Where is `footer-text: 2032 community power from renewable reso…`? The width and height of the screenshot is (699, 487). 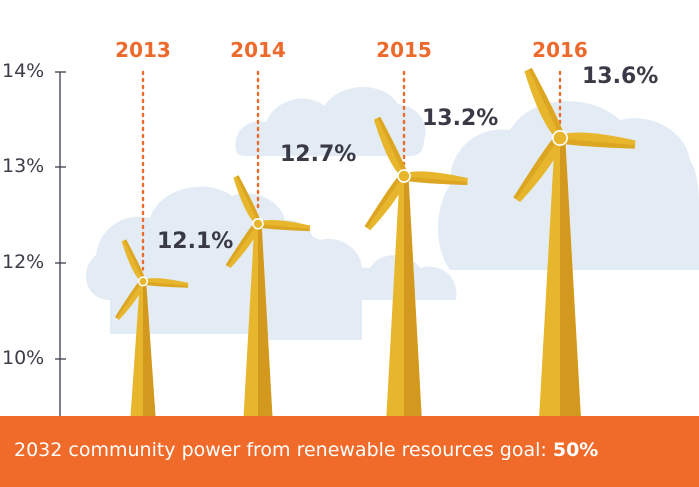 footer-text: 2032 community power from renewable reso… is located at coordinates (306, 450).